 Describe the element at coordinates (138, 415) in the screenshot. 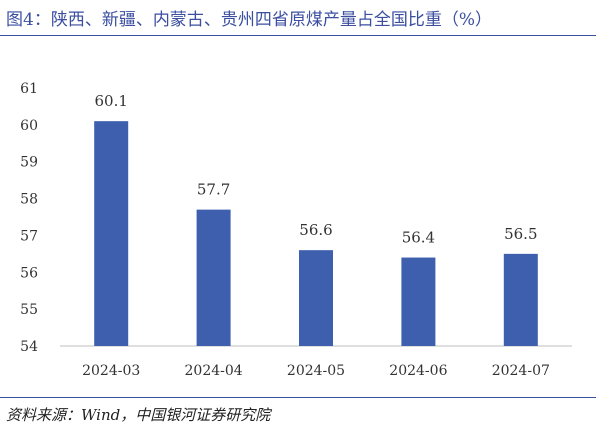

I see `source-note: 资料来源：Wind，中国银河证券研究院` at that location.